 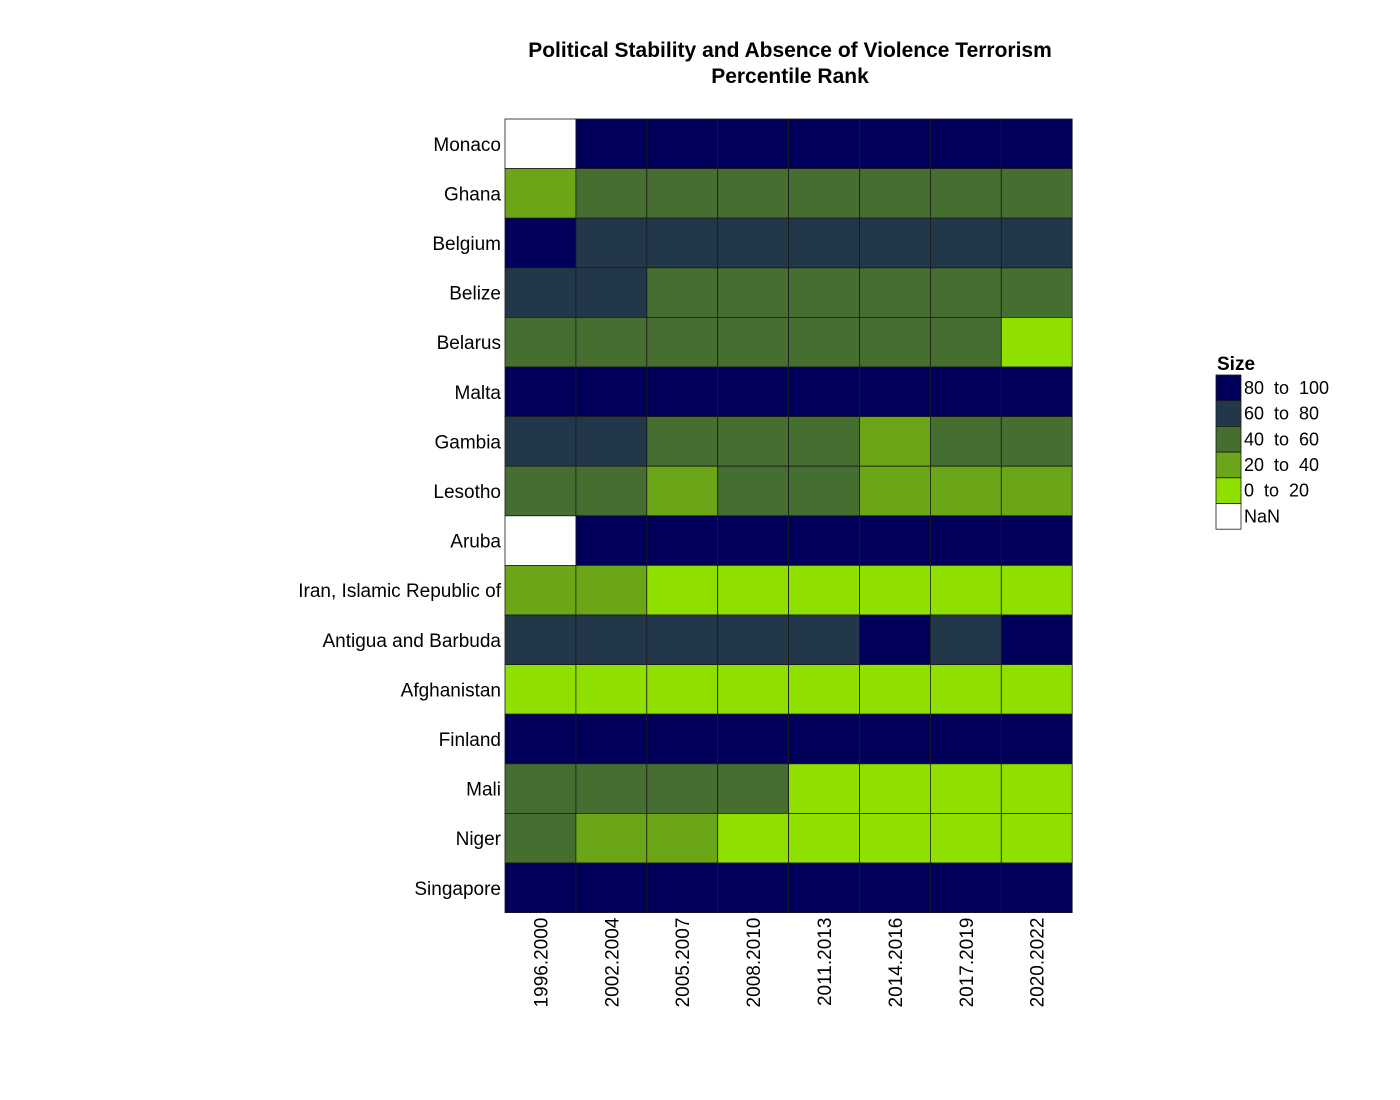 I want to click on column-label: 2014.2016, so click(x=896, y=963).